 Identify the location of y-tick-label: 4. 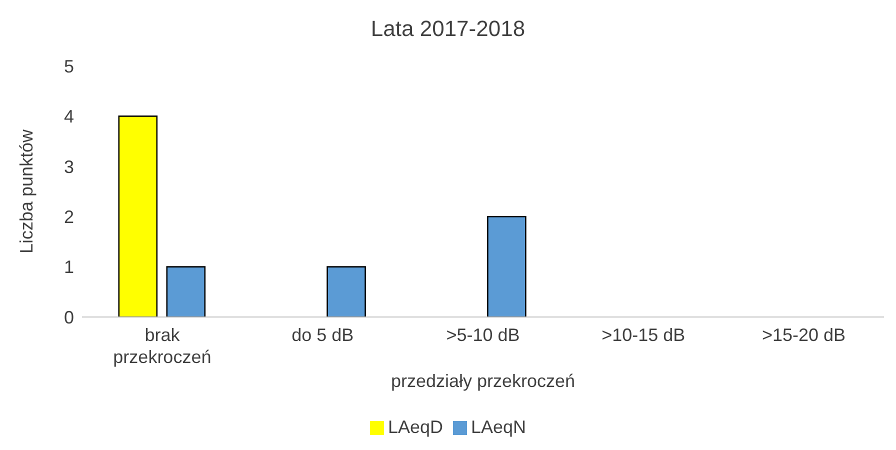
(69, 116).